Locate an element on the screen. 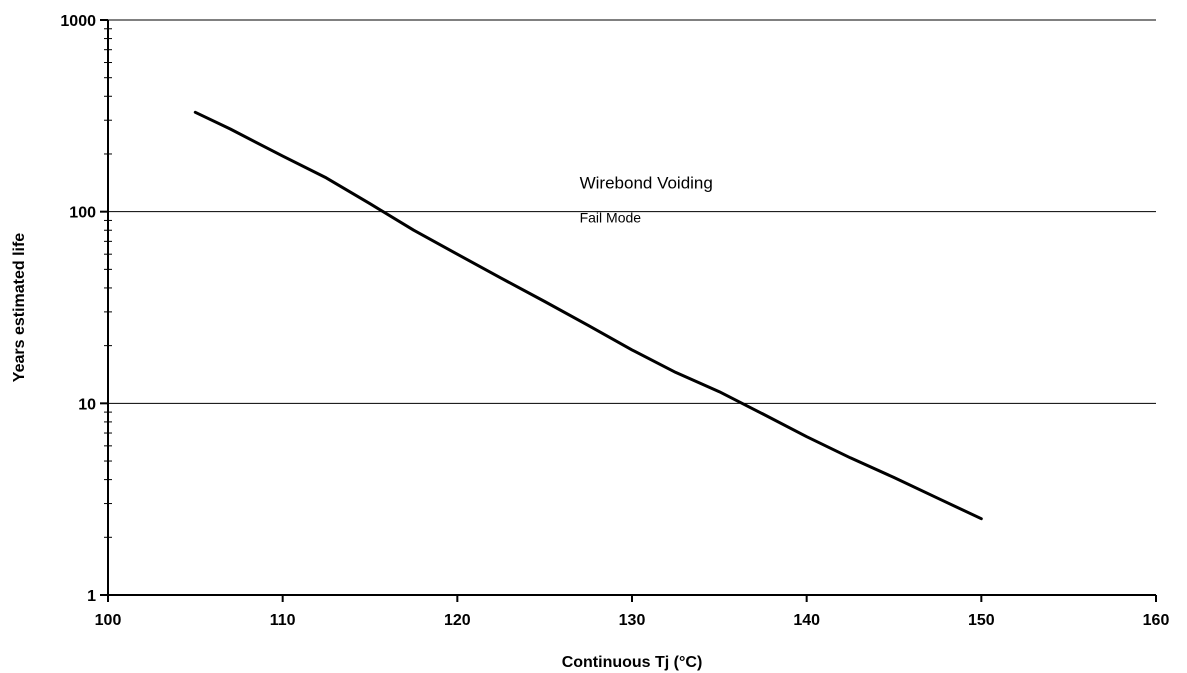 The image size is (1187, 673). x-tick-label-100: 100 is located at coordinates (108, 620).